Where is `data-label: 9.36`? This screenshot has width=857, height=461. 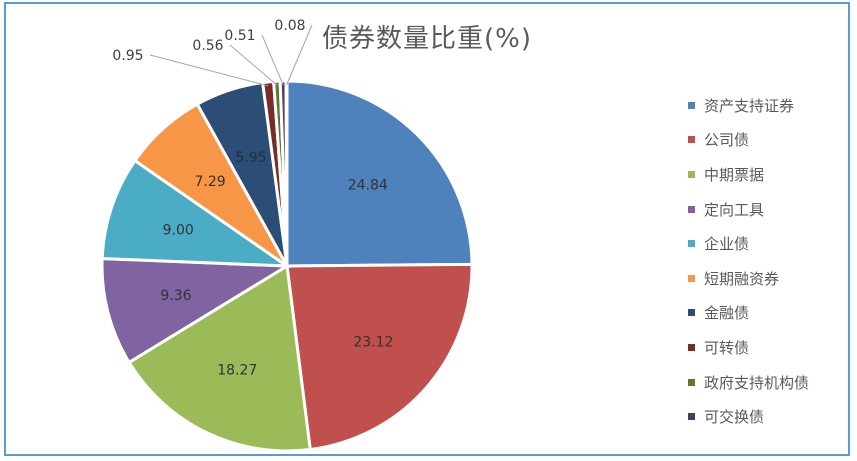
data-label: 9.36 is located at coordinates (175, 296).